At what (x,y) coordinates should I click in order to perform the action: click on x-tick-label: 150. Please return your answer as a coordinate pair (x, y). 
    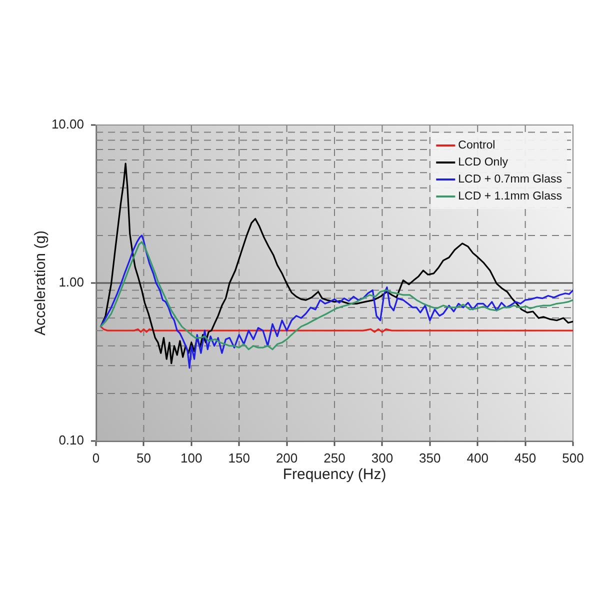
    Looking at the image, I should click on (239, 458).